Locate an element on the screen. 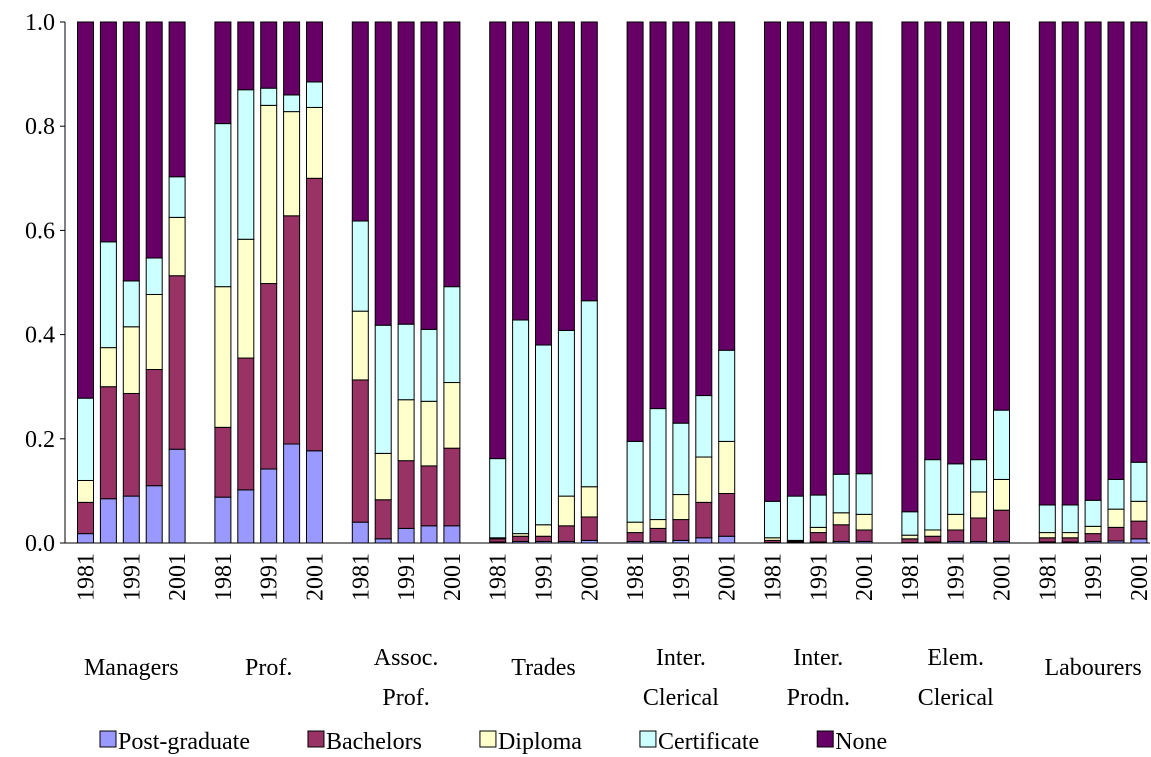 Image resolution: width=1151 pixels, height=757 pixels. legend-label: None is located at coordinates (861, 742).